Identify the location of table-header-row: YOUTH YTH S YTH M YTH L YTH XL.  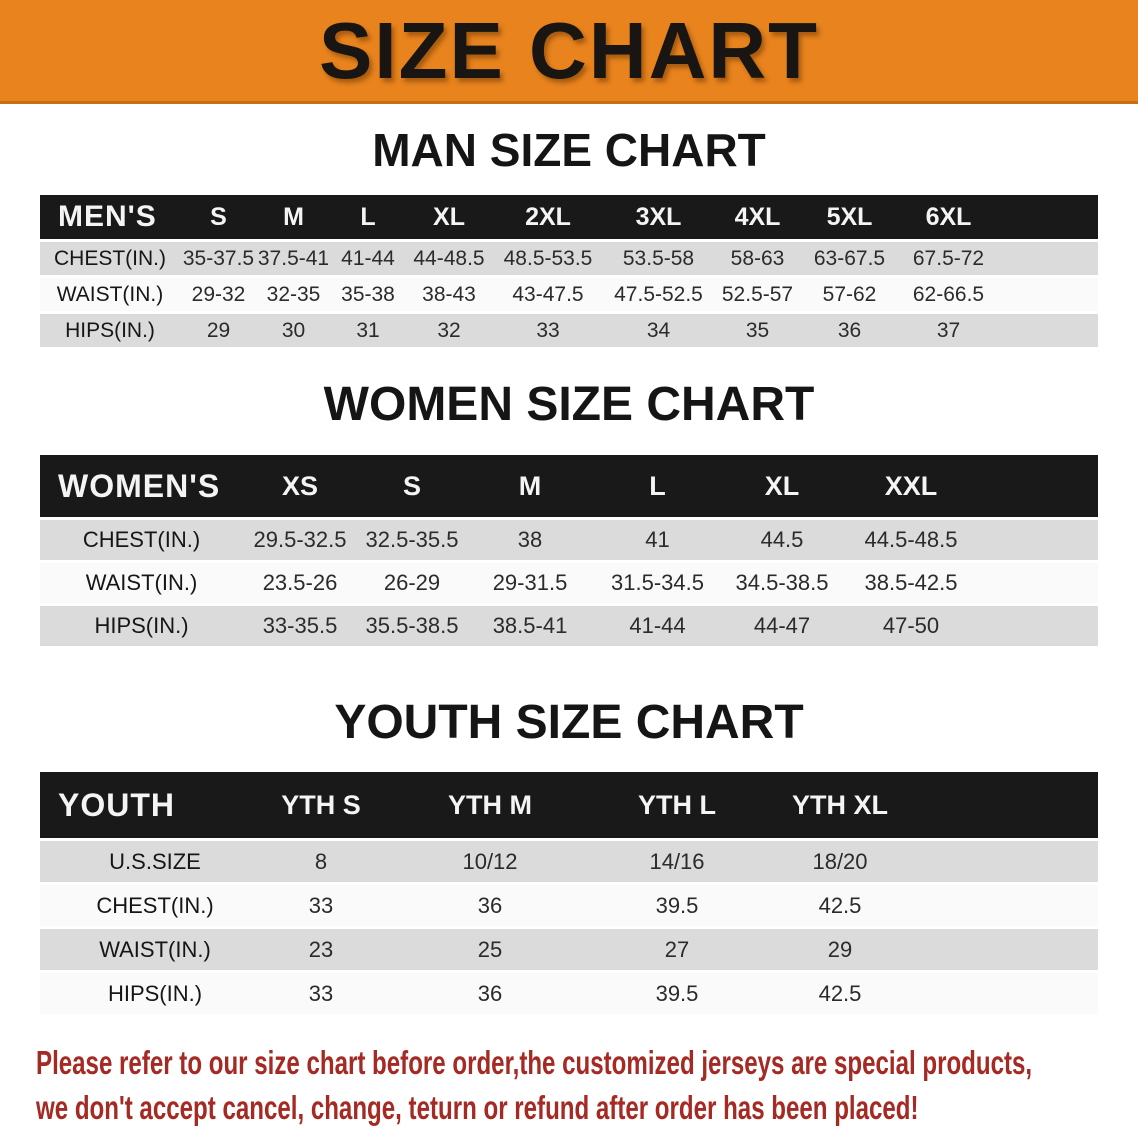
(569, 805).